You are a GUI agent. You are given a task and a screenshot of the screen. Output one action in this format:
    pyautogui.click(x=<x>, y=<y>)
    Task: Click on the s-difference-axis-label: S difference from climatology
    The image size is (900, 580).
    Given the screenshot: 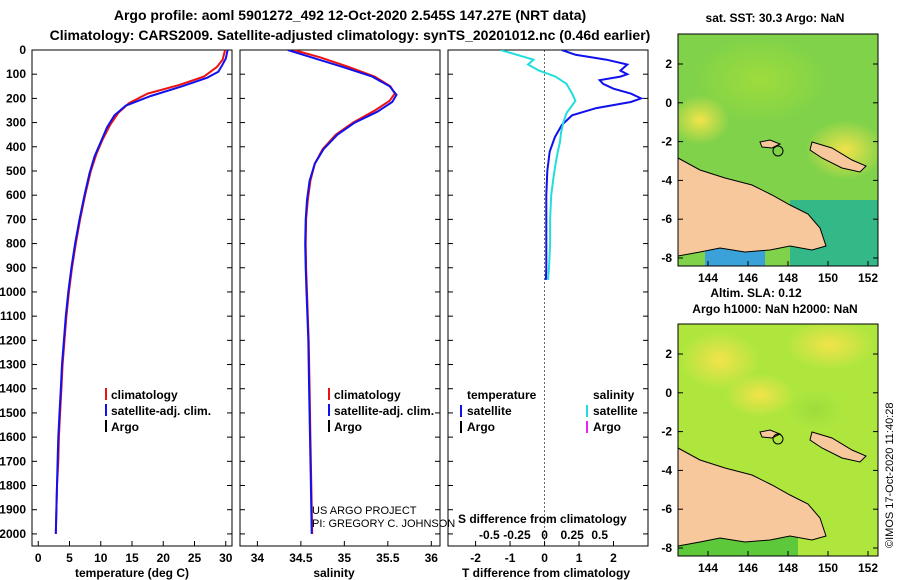 What is the action you would take?
    pyautogui.click(x=542, y=519)
    